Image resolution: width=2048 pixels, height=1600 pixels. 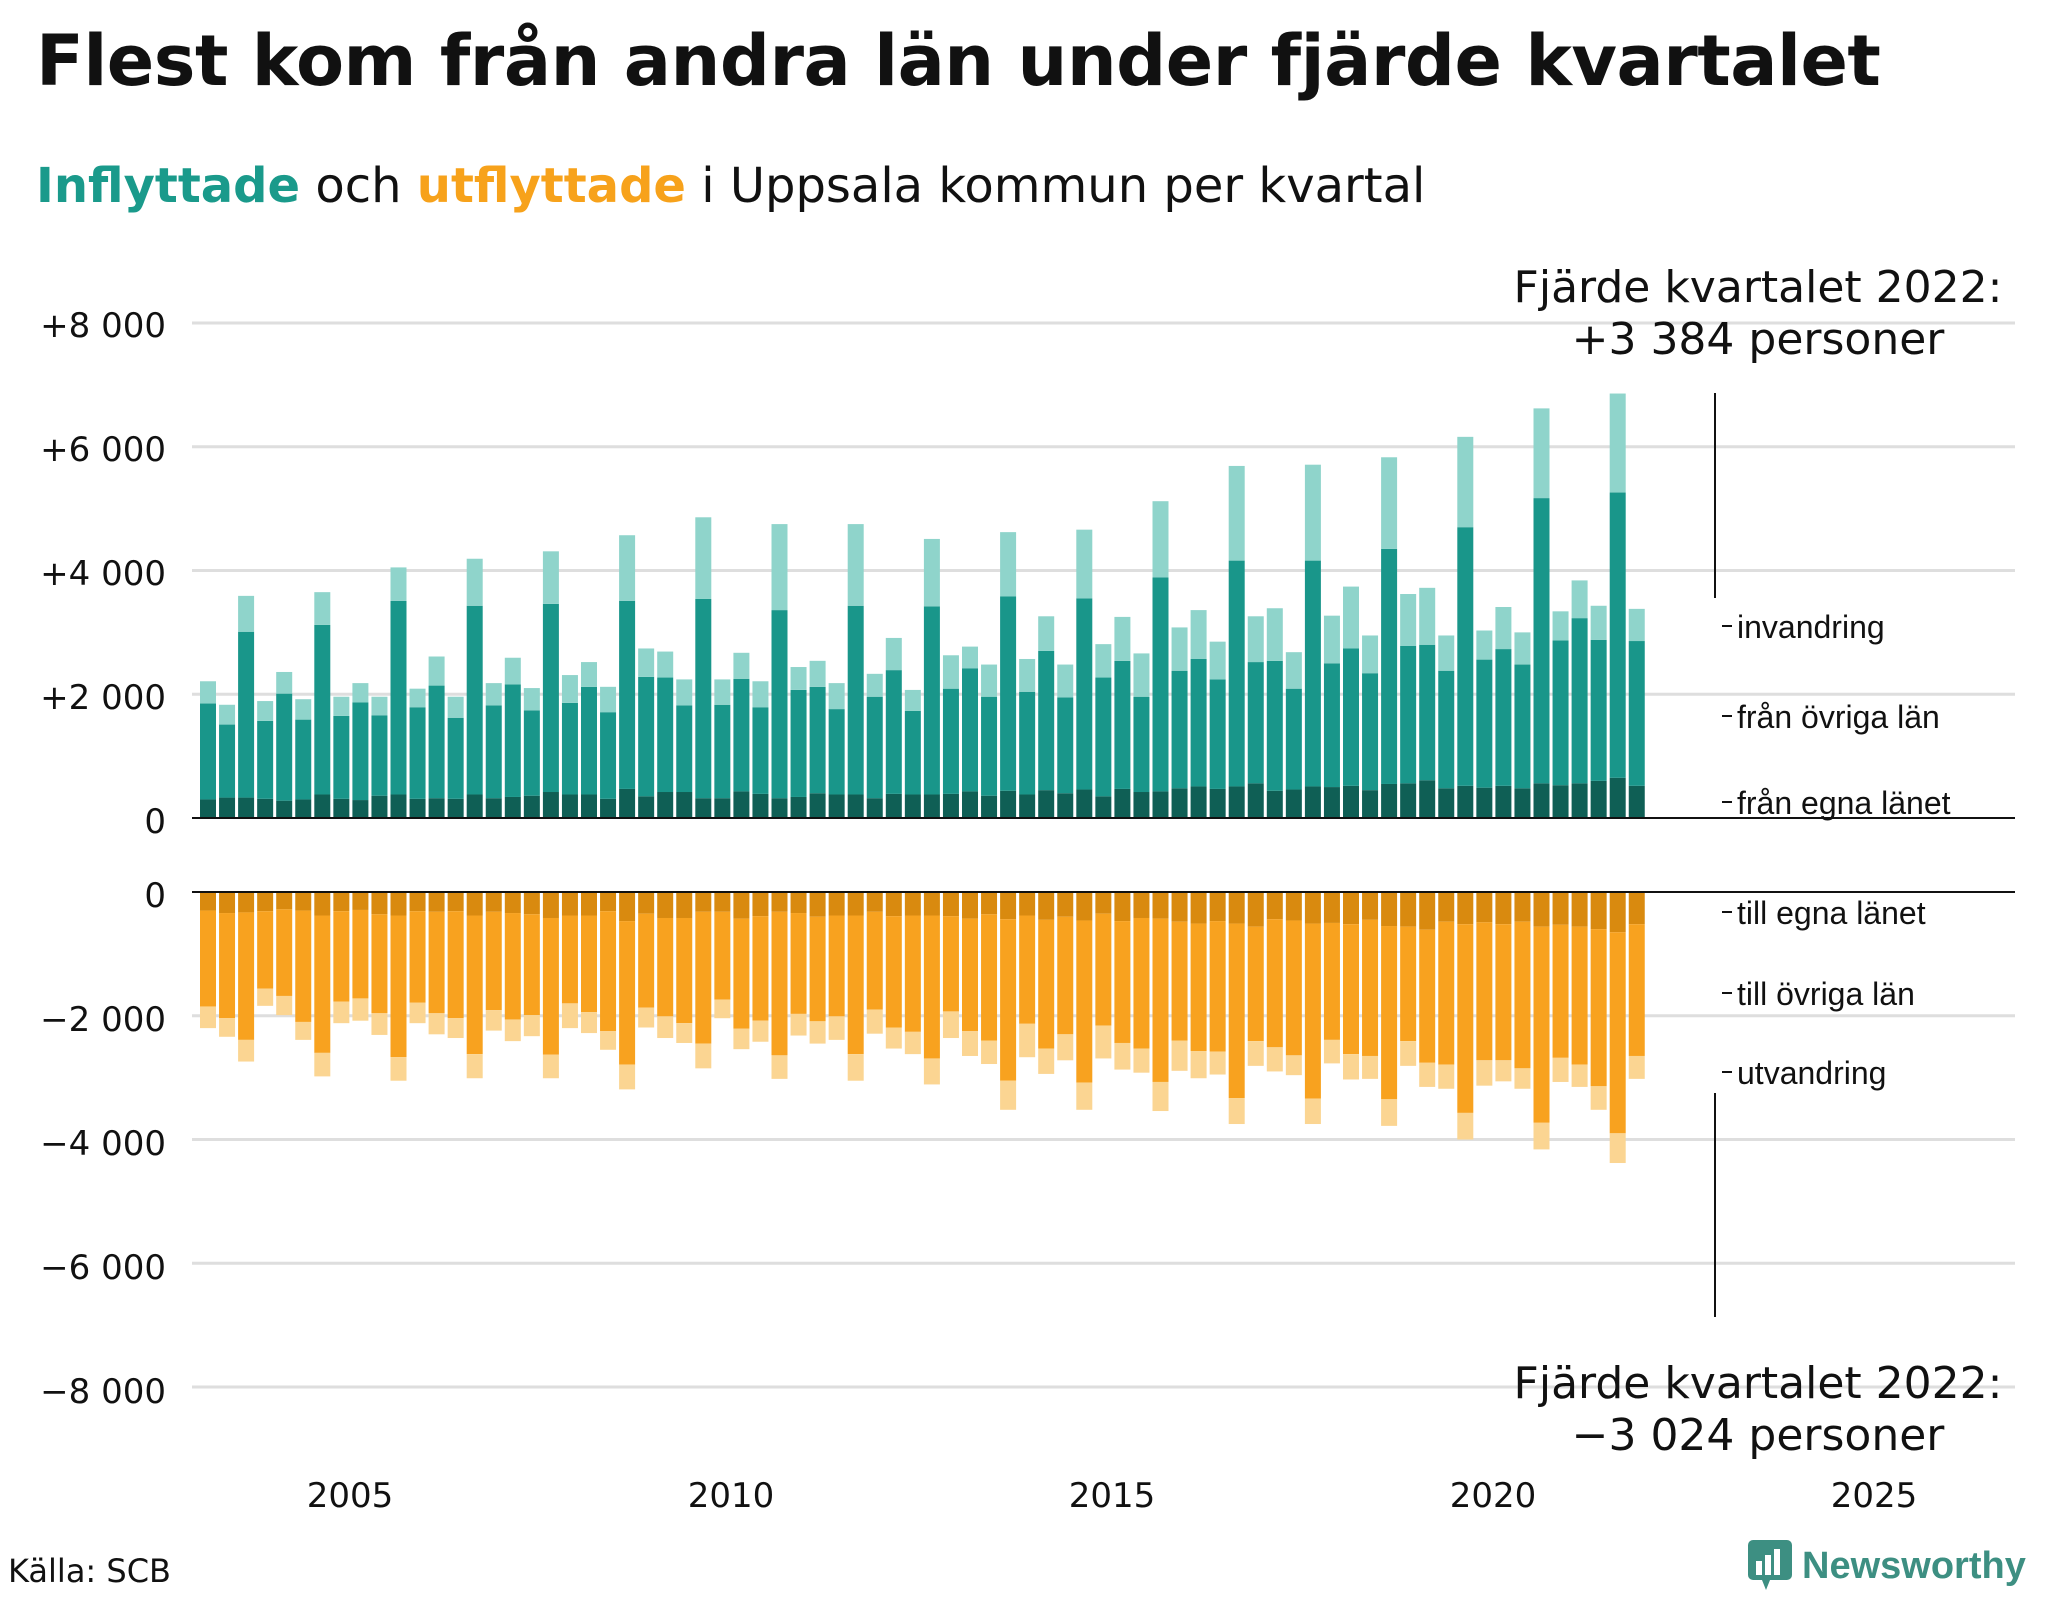 What do you see at coordinates (1831, 717) in the screenshot?
I see `series-label-fran-ovriga-lan: från övriga län` at bounding box center [1831, 717].